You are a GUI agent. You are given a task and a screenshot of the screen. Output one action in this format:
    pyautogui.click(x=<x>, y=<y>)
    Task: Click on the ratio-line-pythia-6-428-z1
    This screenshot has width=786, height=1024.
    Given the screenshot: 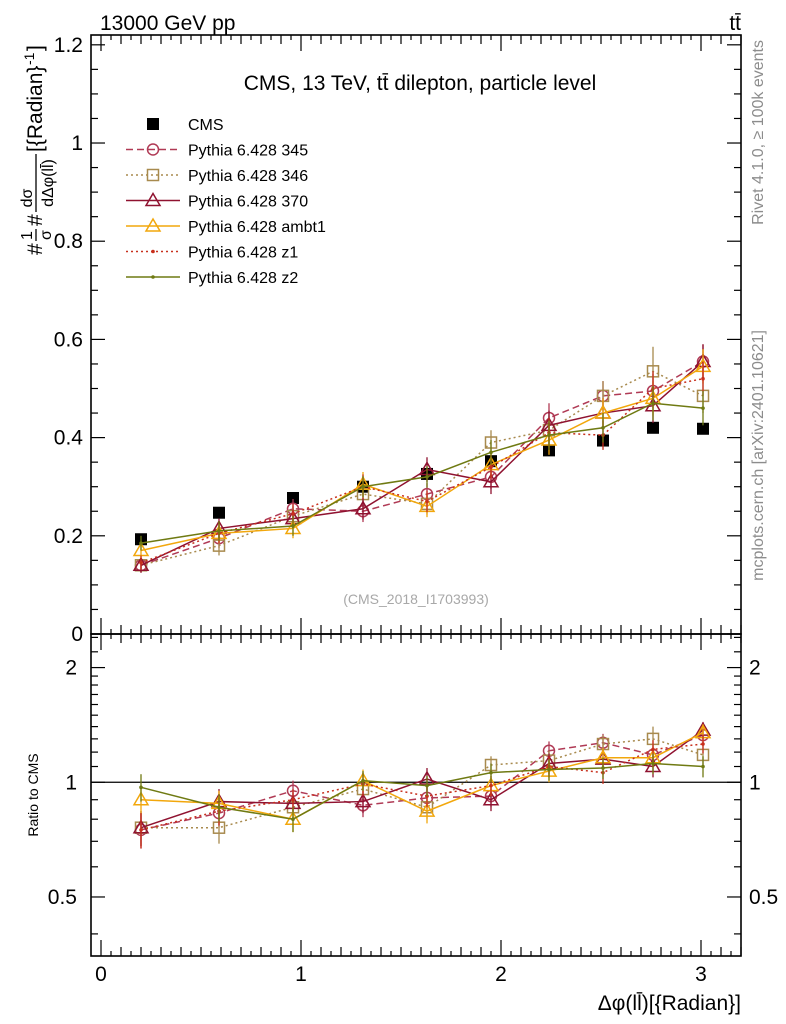 What is the action you would take?
    pyautogui.click(x=422, y=787)
    